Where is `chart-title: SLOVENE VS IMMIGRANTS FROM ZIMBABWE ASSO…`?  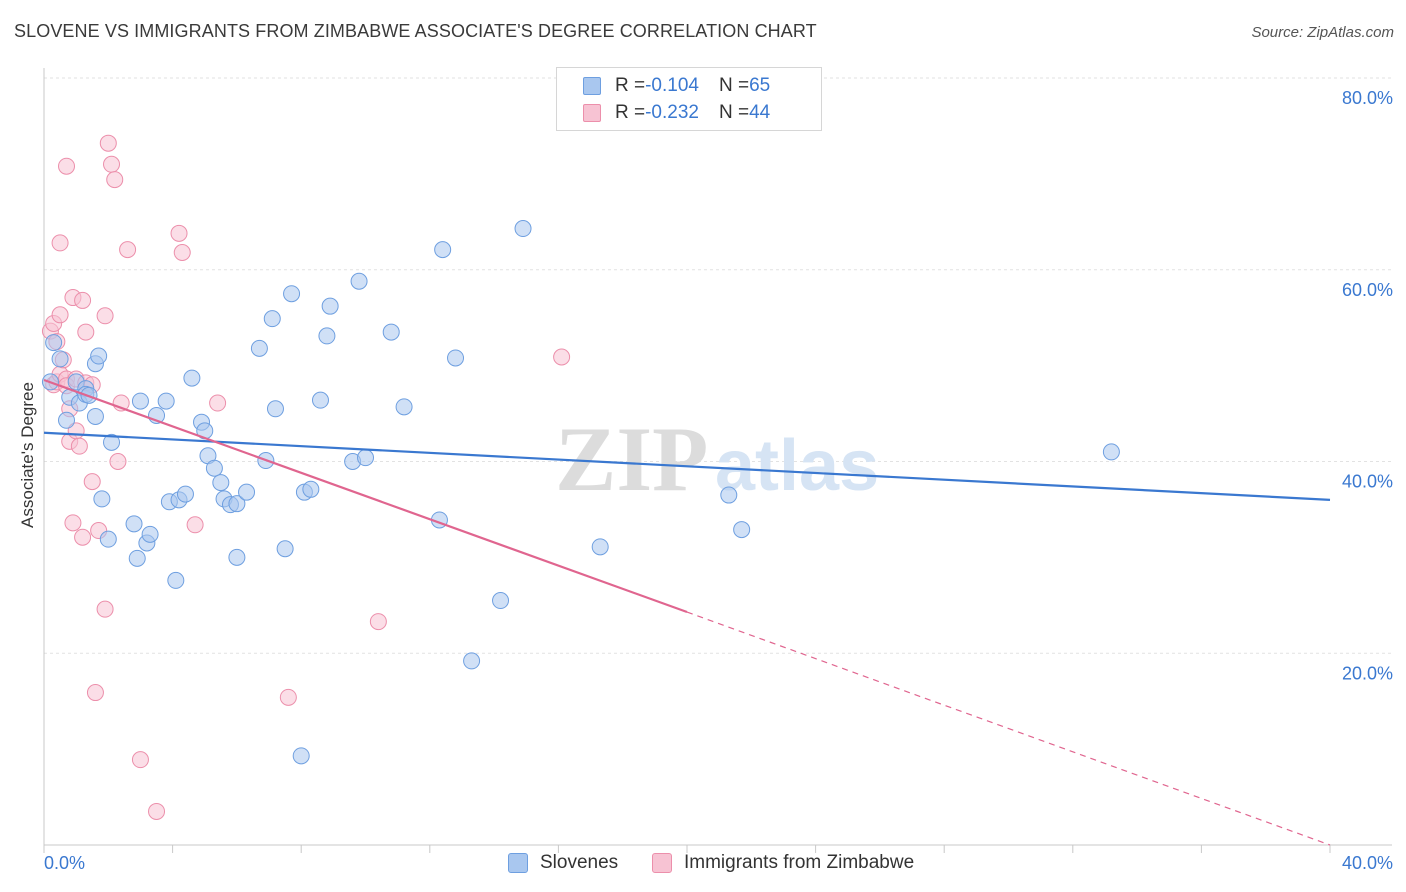
chart-title: SLOVENE VS IMMIGRANTS FROM ZIMBABWE ASSO… is located at coordinates (415, 31).